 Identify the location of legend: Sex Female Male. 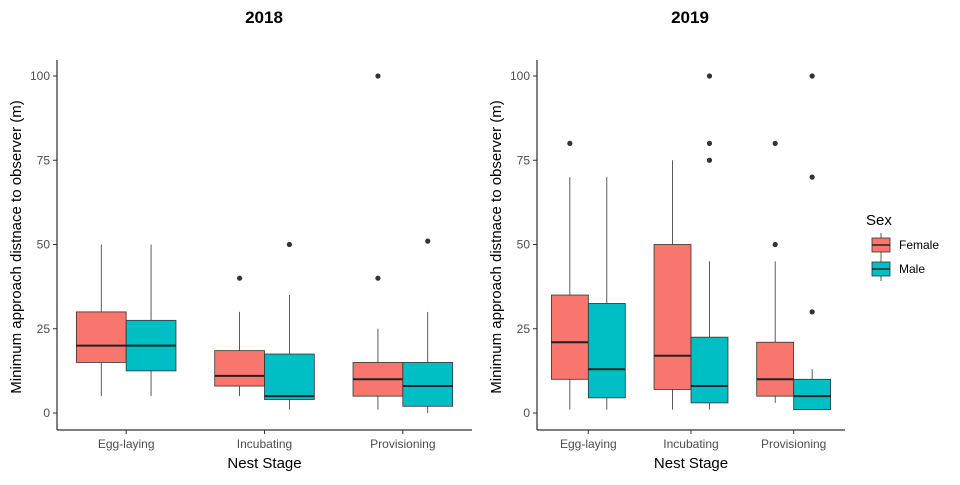
(902, 246).